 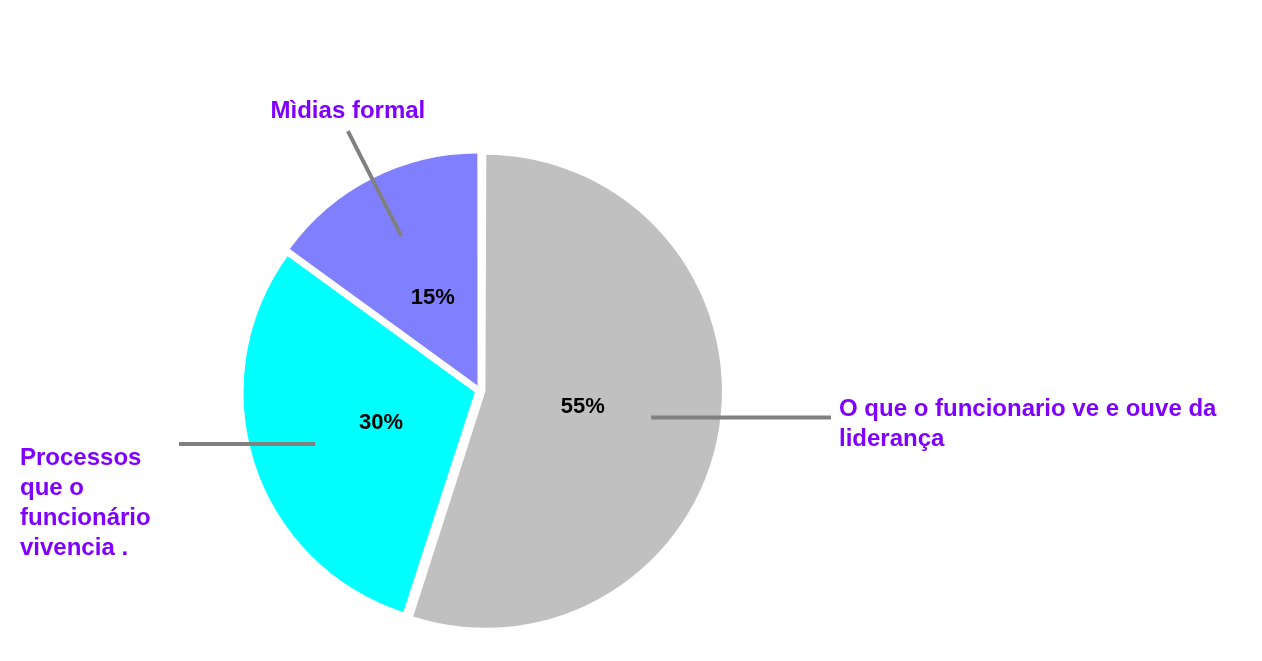 What do you see at coordinates (582, 405) in the screenshot?
I see `data-label: 55%` at bounding box center [582, 405].